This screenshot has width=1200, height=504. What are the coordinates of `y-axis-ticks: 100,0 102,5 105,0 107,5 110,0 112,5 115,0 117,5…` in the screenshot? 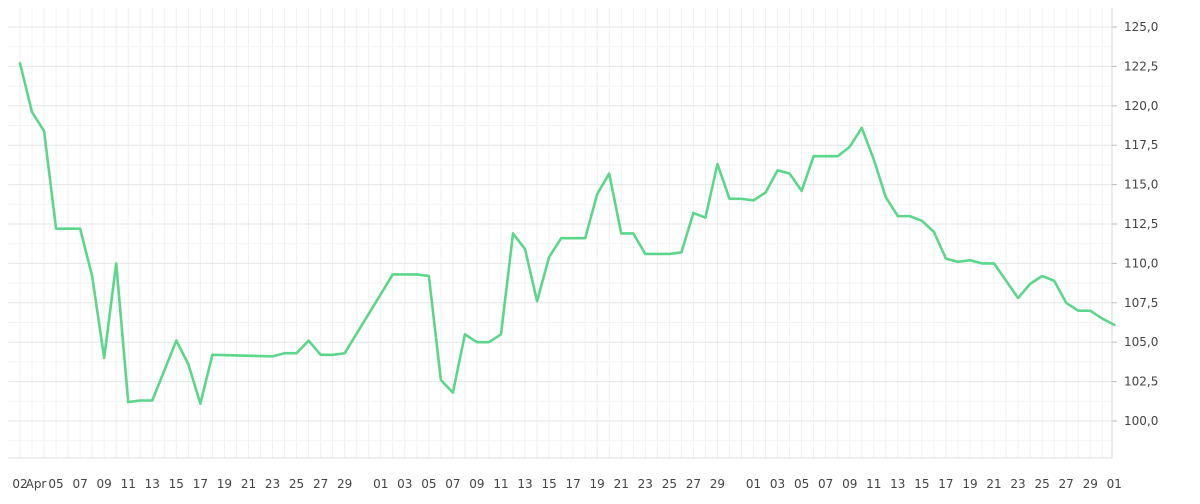 It's located at (1135, 224).